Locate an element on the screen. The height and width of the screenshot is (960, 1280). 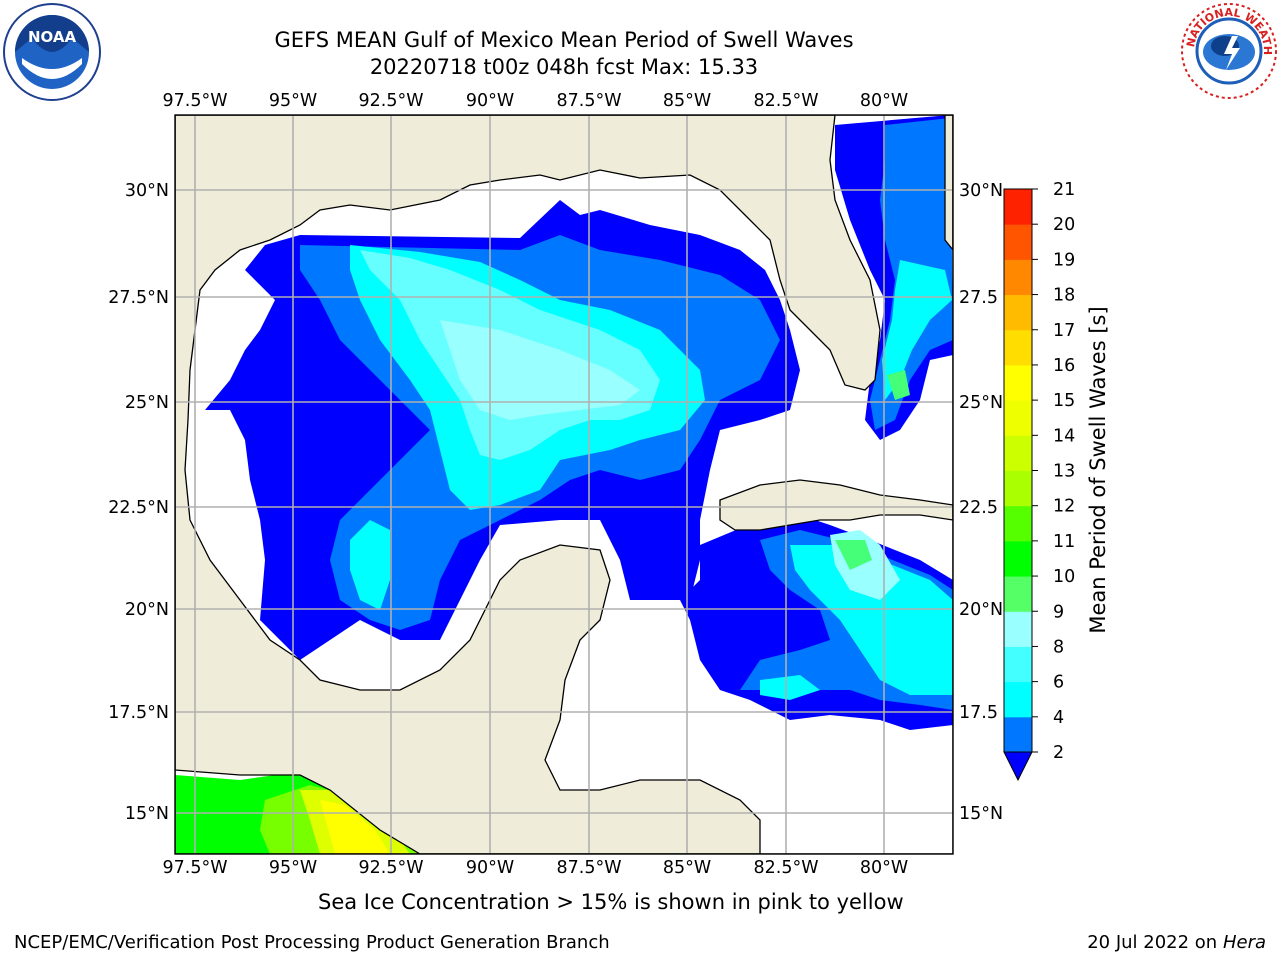
colorbar-tick-label: 4 is located at coordinates (1058, 718).